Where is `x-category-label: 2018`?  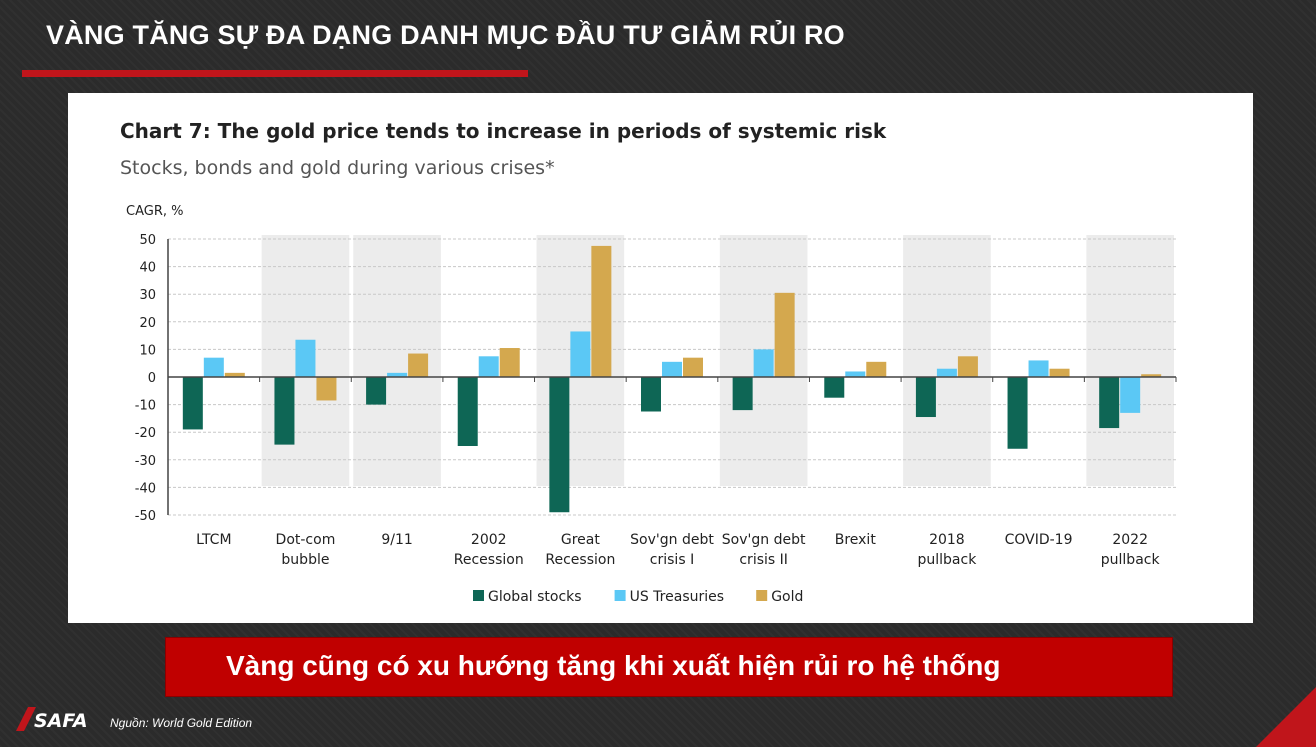 x-category-label: 2018 is located at coordinates (947, 540).